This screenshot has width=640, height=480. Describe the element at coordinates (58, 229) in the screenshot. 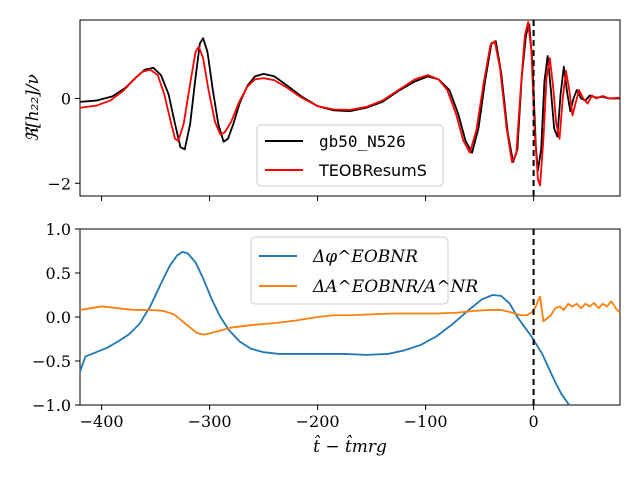

I see `bottom-ytick-label: 1.0` at that location.